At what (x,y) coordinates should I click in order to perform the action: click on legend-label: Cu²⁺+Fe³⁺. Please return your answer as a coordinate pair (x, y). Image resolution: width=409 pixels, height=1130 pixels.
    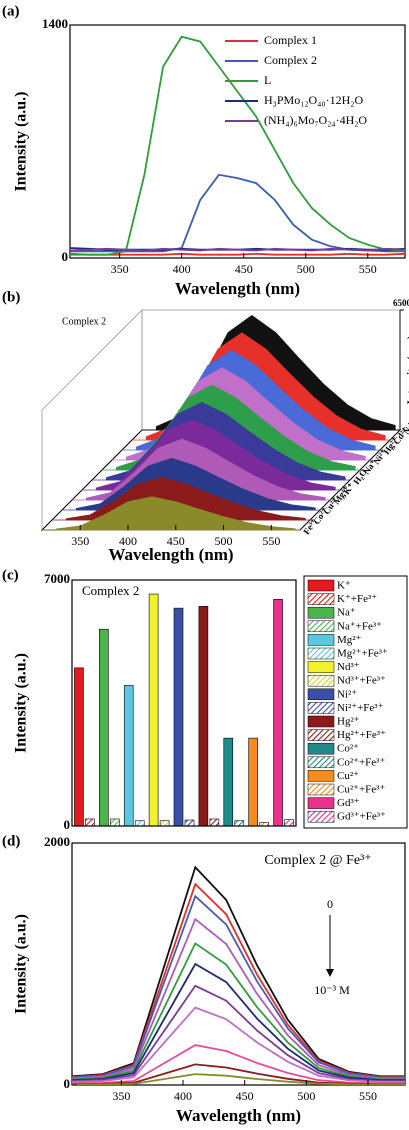
    Looking at the image, I should click on (361, 790).